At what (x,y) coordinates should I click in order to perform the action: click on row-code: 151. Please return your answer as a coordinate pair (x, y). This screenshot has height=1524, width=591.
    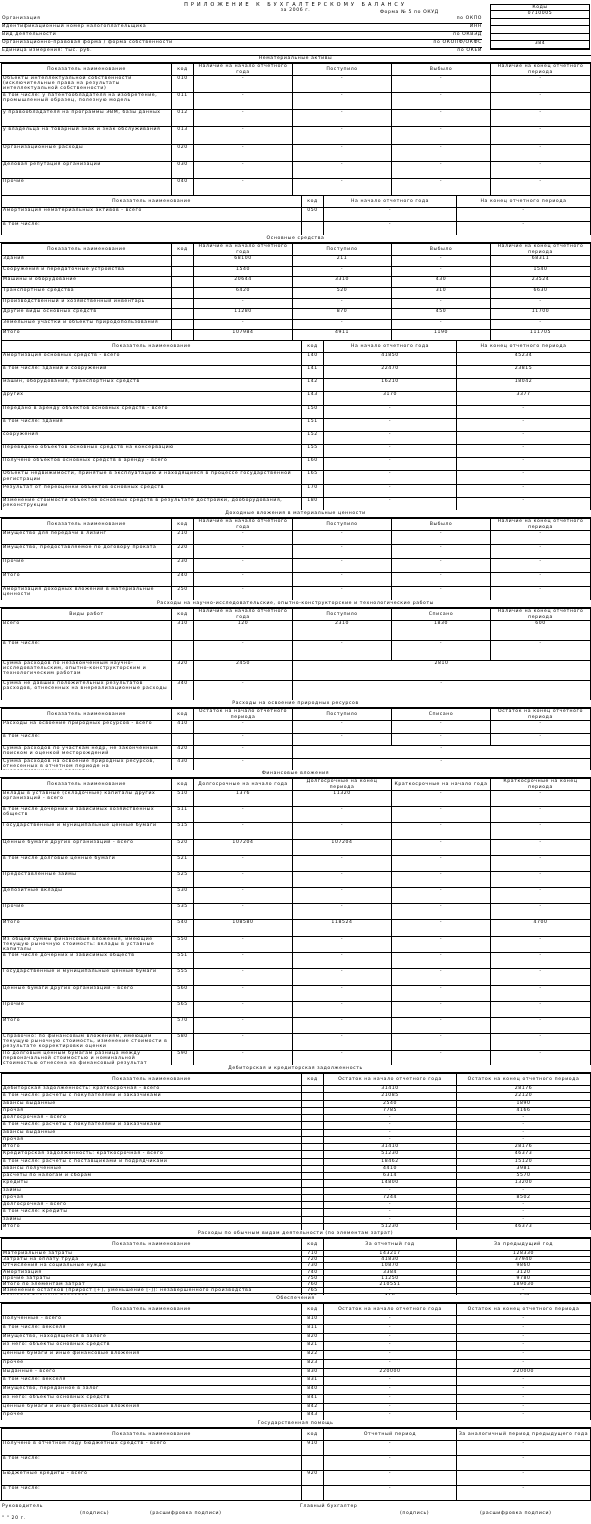
    Looking at the image, I should click on (312, 424).